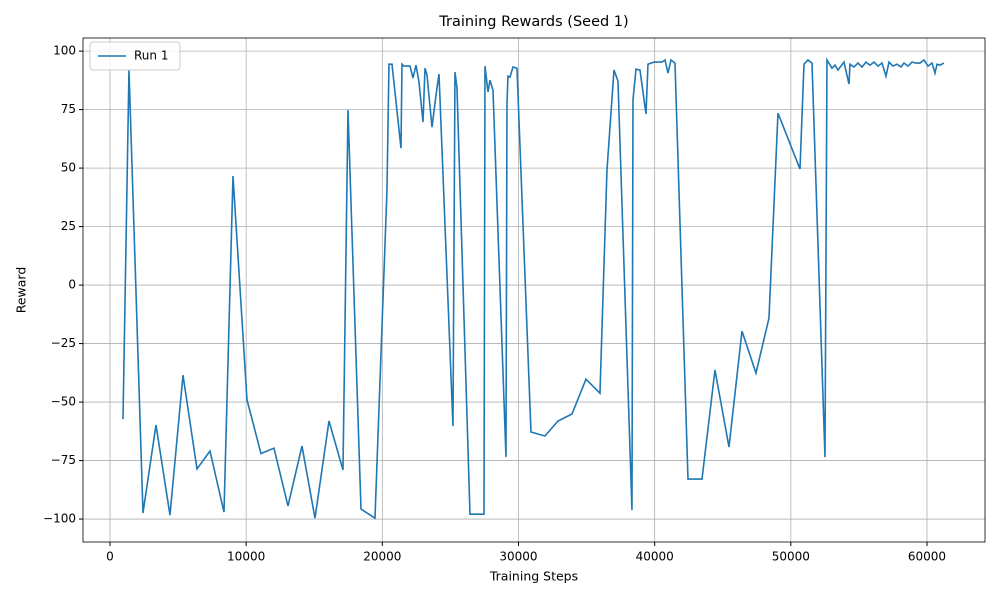  Describe the element at coordinates (151, 56) in the screenshot. I see `legend-label: Run 1` at that location.